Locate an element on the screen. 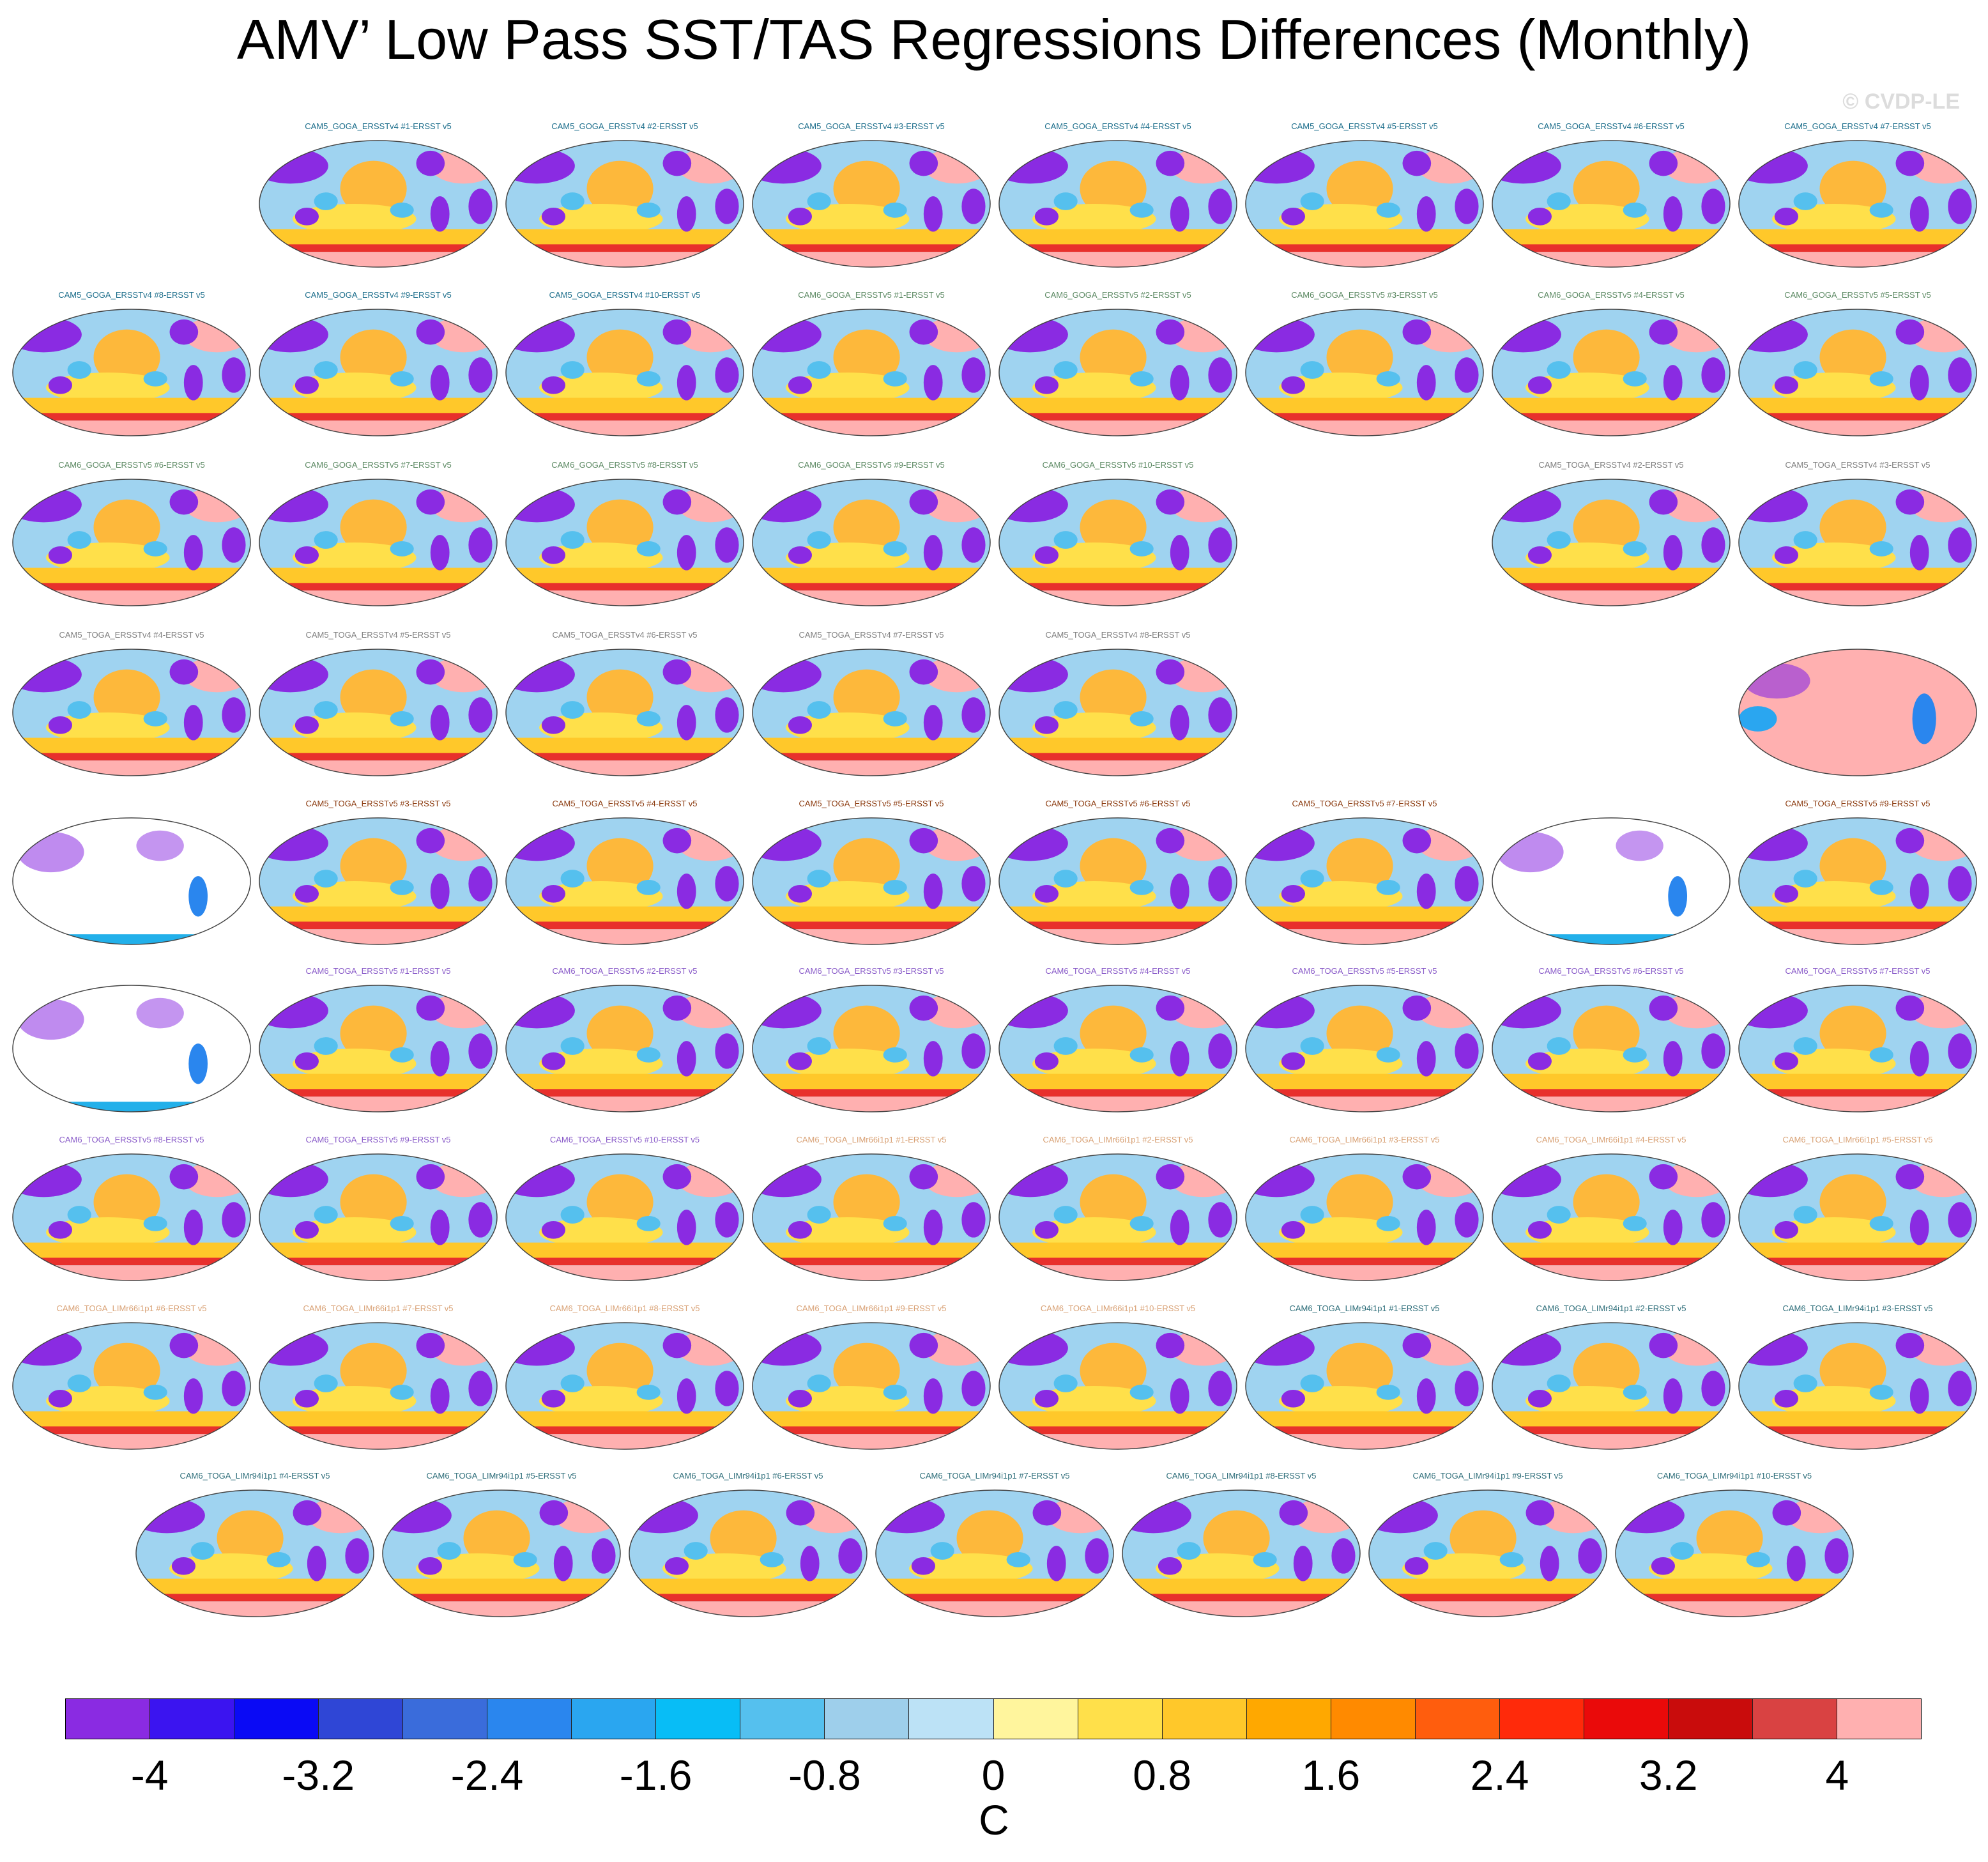  map-panel: CAM6_TOGA_LIMr66i1p1 #3-ERSST v5 is located at coordinates (1365, 1208).